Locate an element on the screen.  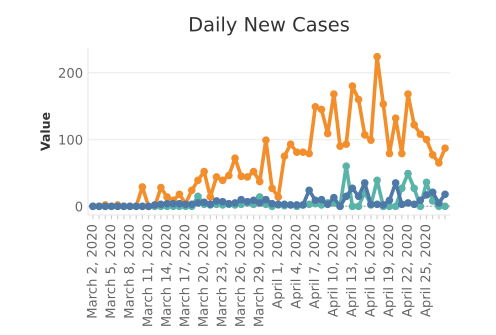
x-tick-label: April 22, 2020 is located at coordinates (408, 271).